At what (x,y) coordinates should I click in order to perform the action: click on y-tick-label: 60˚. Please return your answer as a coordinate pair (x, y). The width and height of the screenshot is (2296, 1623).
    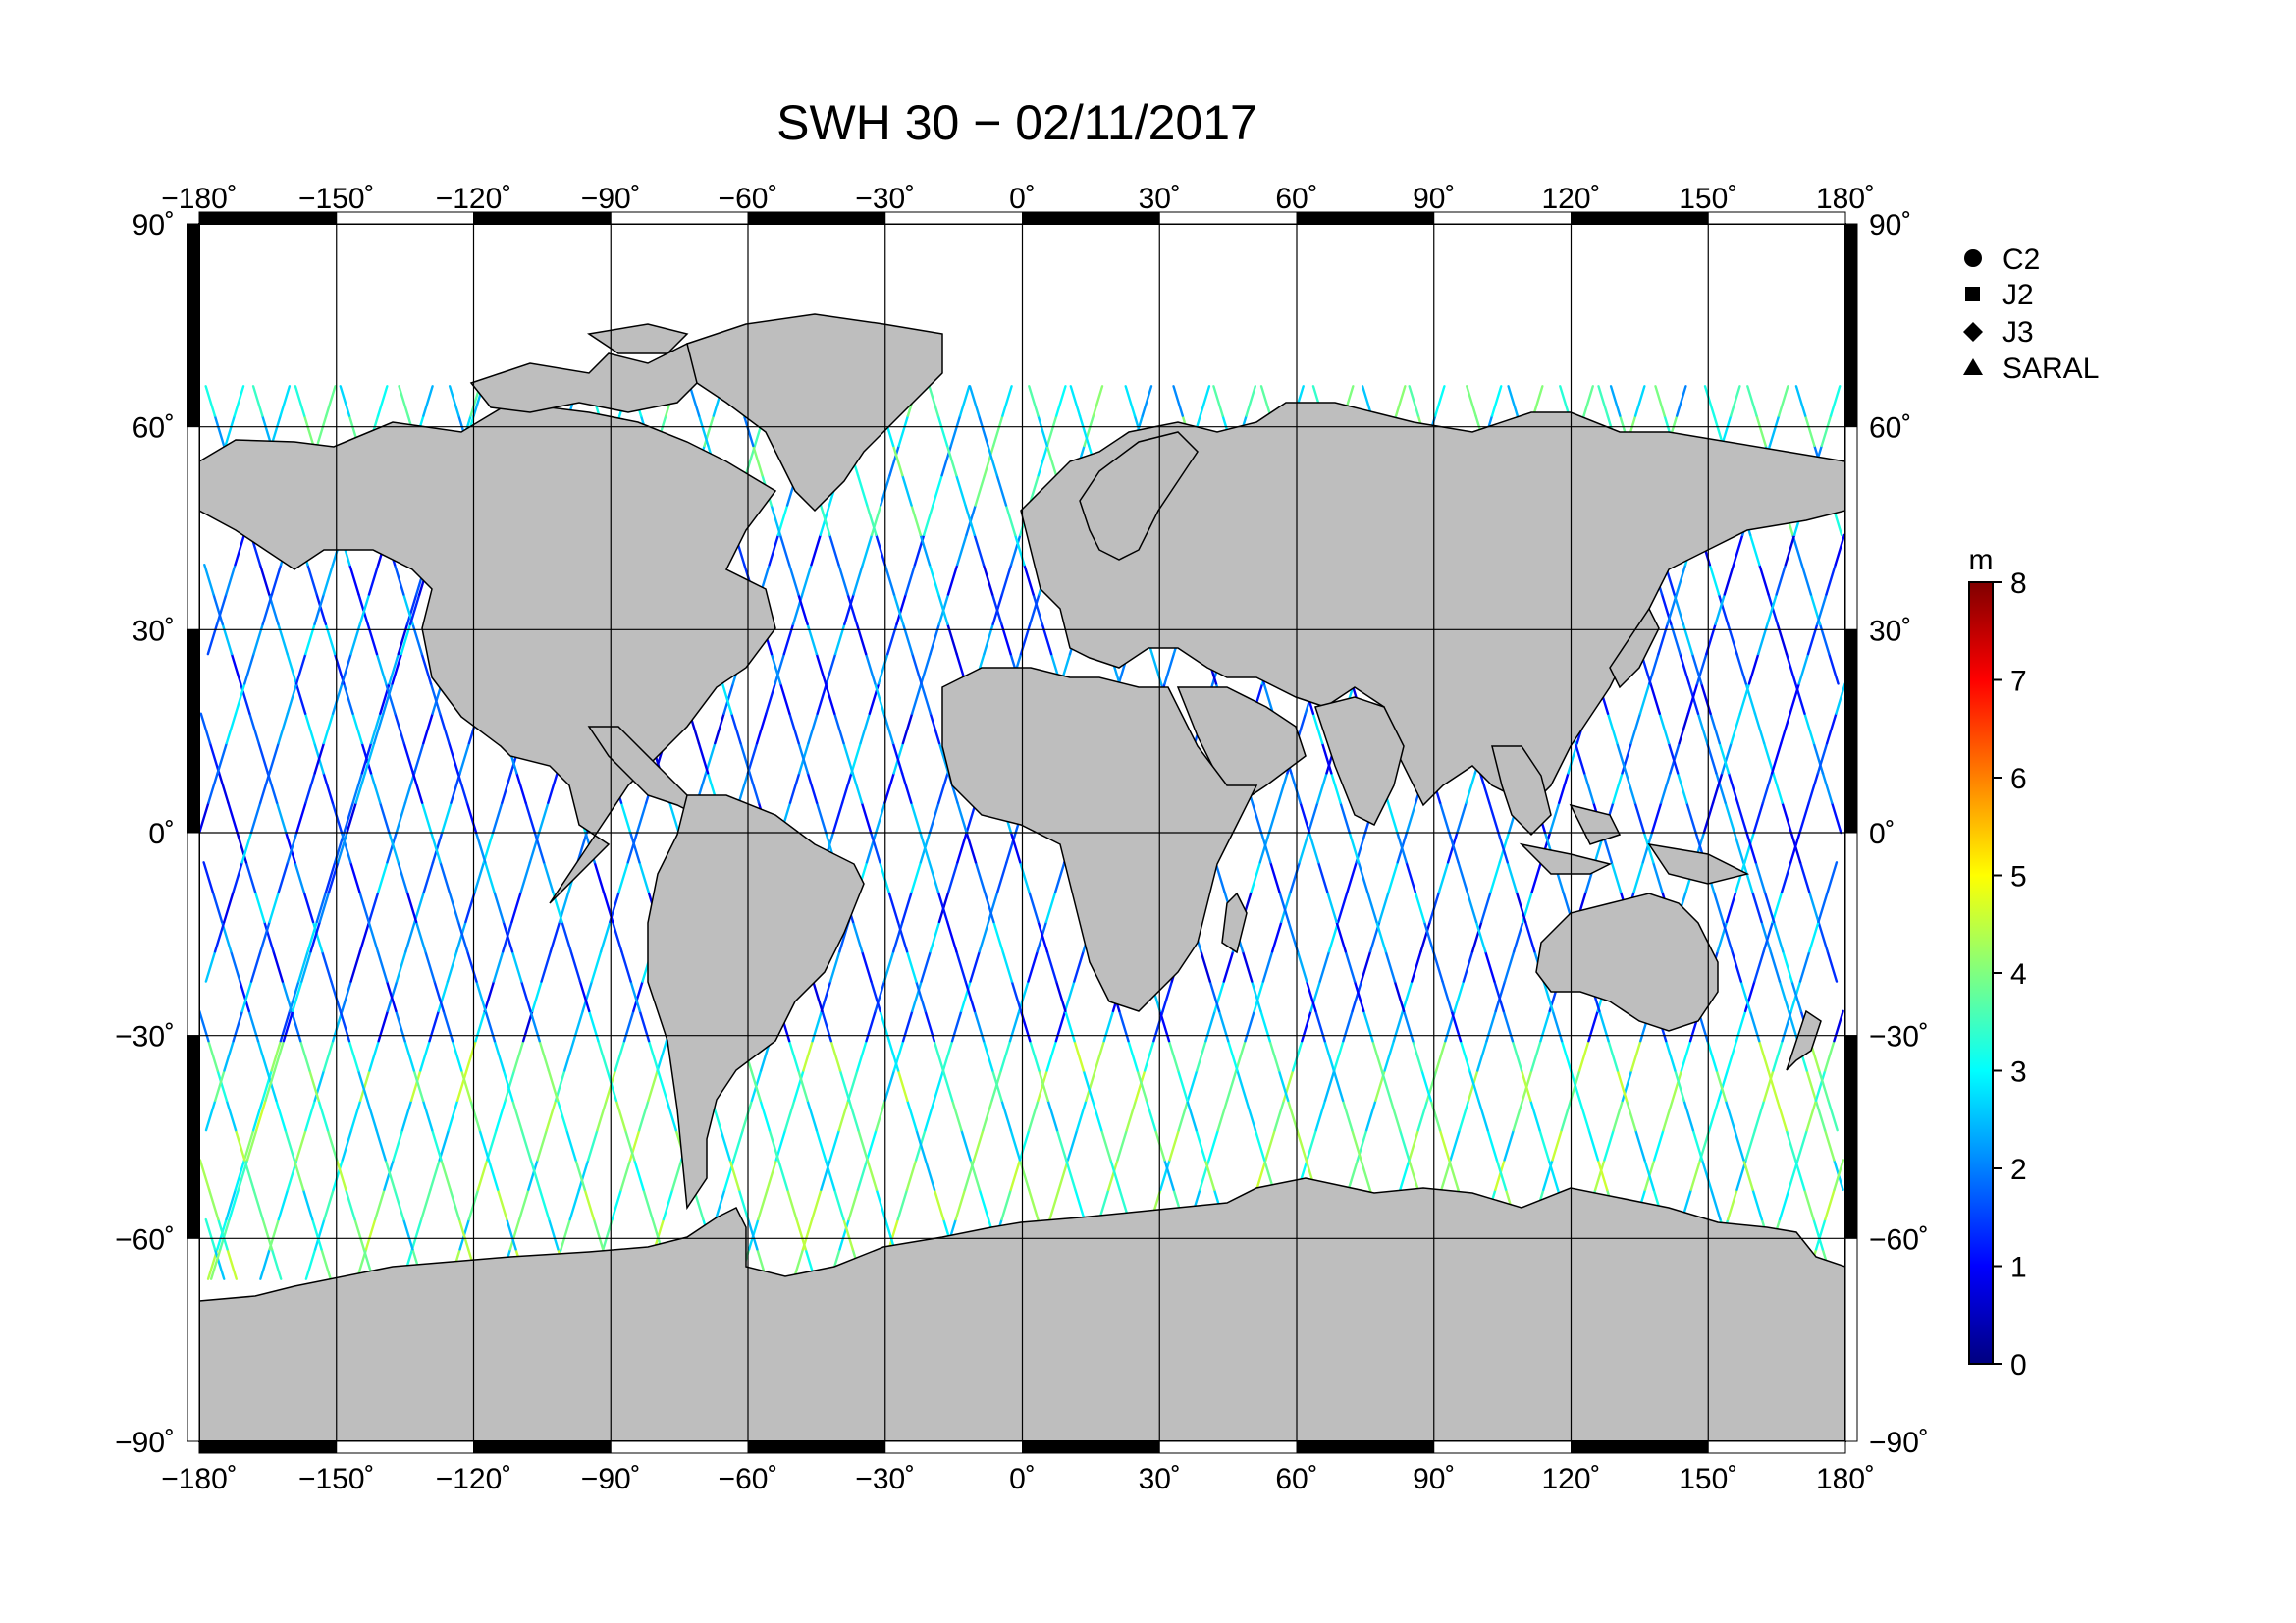
    Looking at the image, I should click on (154, 429).